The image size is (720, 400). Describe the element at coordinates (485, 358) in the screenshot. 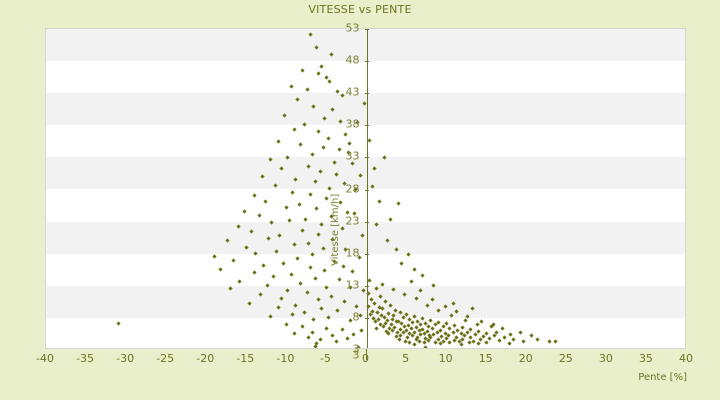

I see `x-tick-label: 15` at that location.